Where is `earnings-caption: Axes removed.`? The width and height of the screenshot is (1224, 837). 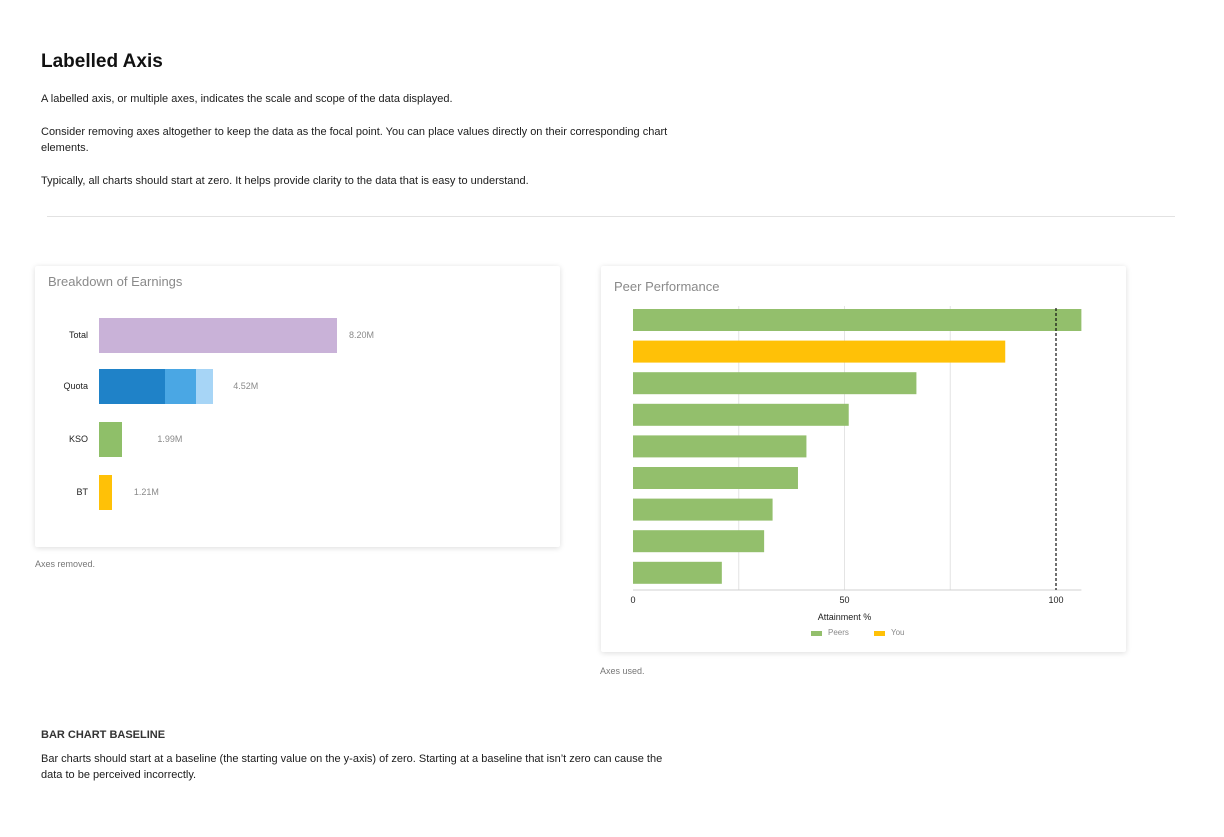 earnings-caption: Axes removed. is located at coordinates (65, 564).